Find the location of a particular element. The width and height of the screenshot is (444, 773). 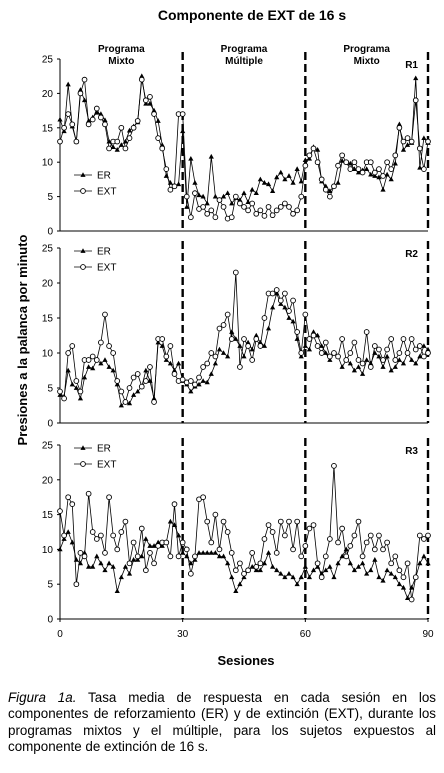

y-axis-label: Presiones a la palanca por minuto is located at coordinates (22, 339).